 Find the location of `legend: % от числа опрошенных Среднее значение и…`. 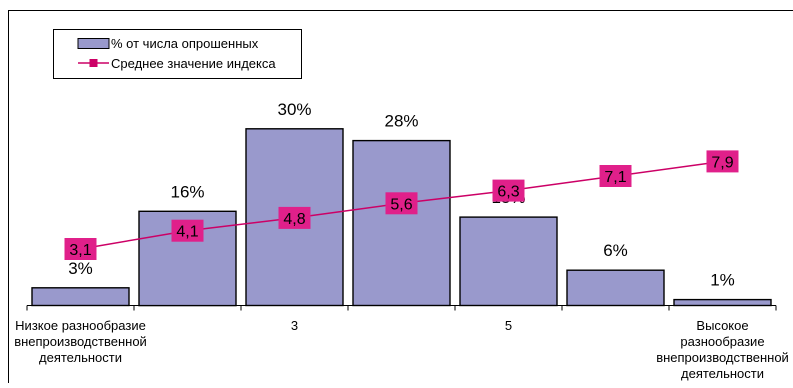

legend: % от числа опрошенных Среднее значение и… is located at coordinates (178, 54).